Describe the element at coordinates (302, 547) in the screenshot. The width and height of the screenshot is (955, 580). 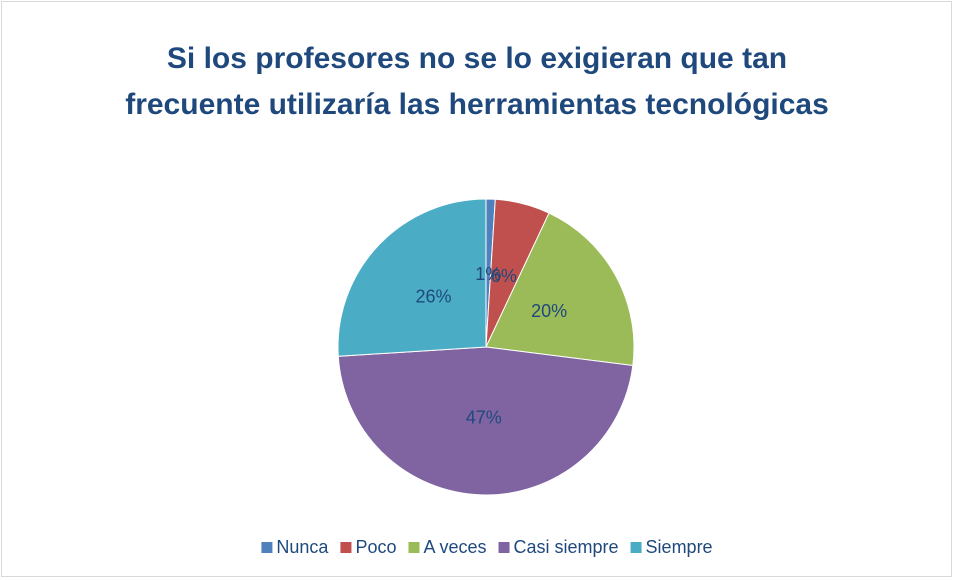
I see `legend-label: Nunca` at that location.